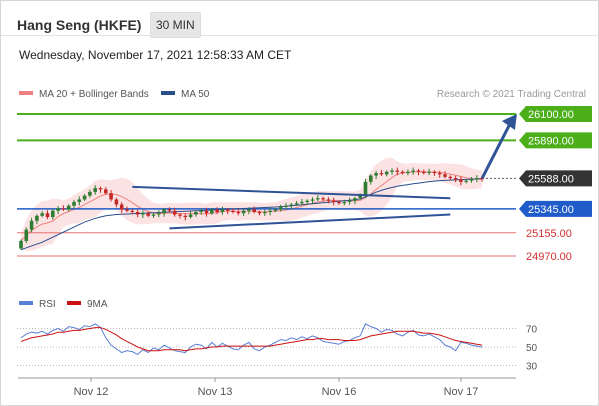  I want to click on legend-swatch-ma50, so click(168, 93).